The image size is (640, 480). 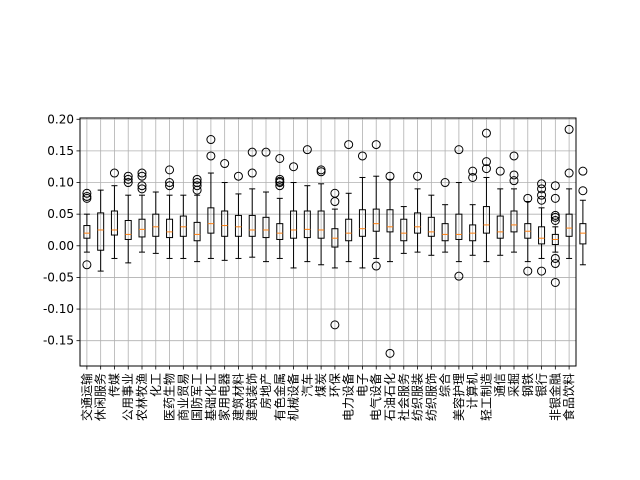 What do you see at coordinates (306, 385) in the screenshot?
I see `x-tick-label: 汽车` at bounding box center [306, 385].